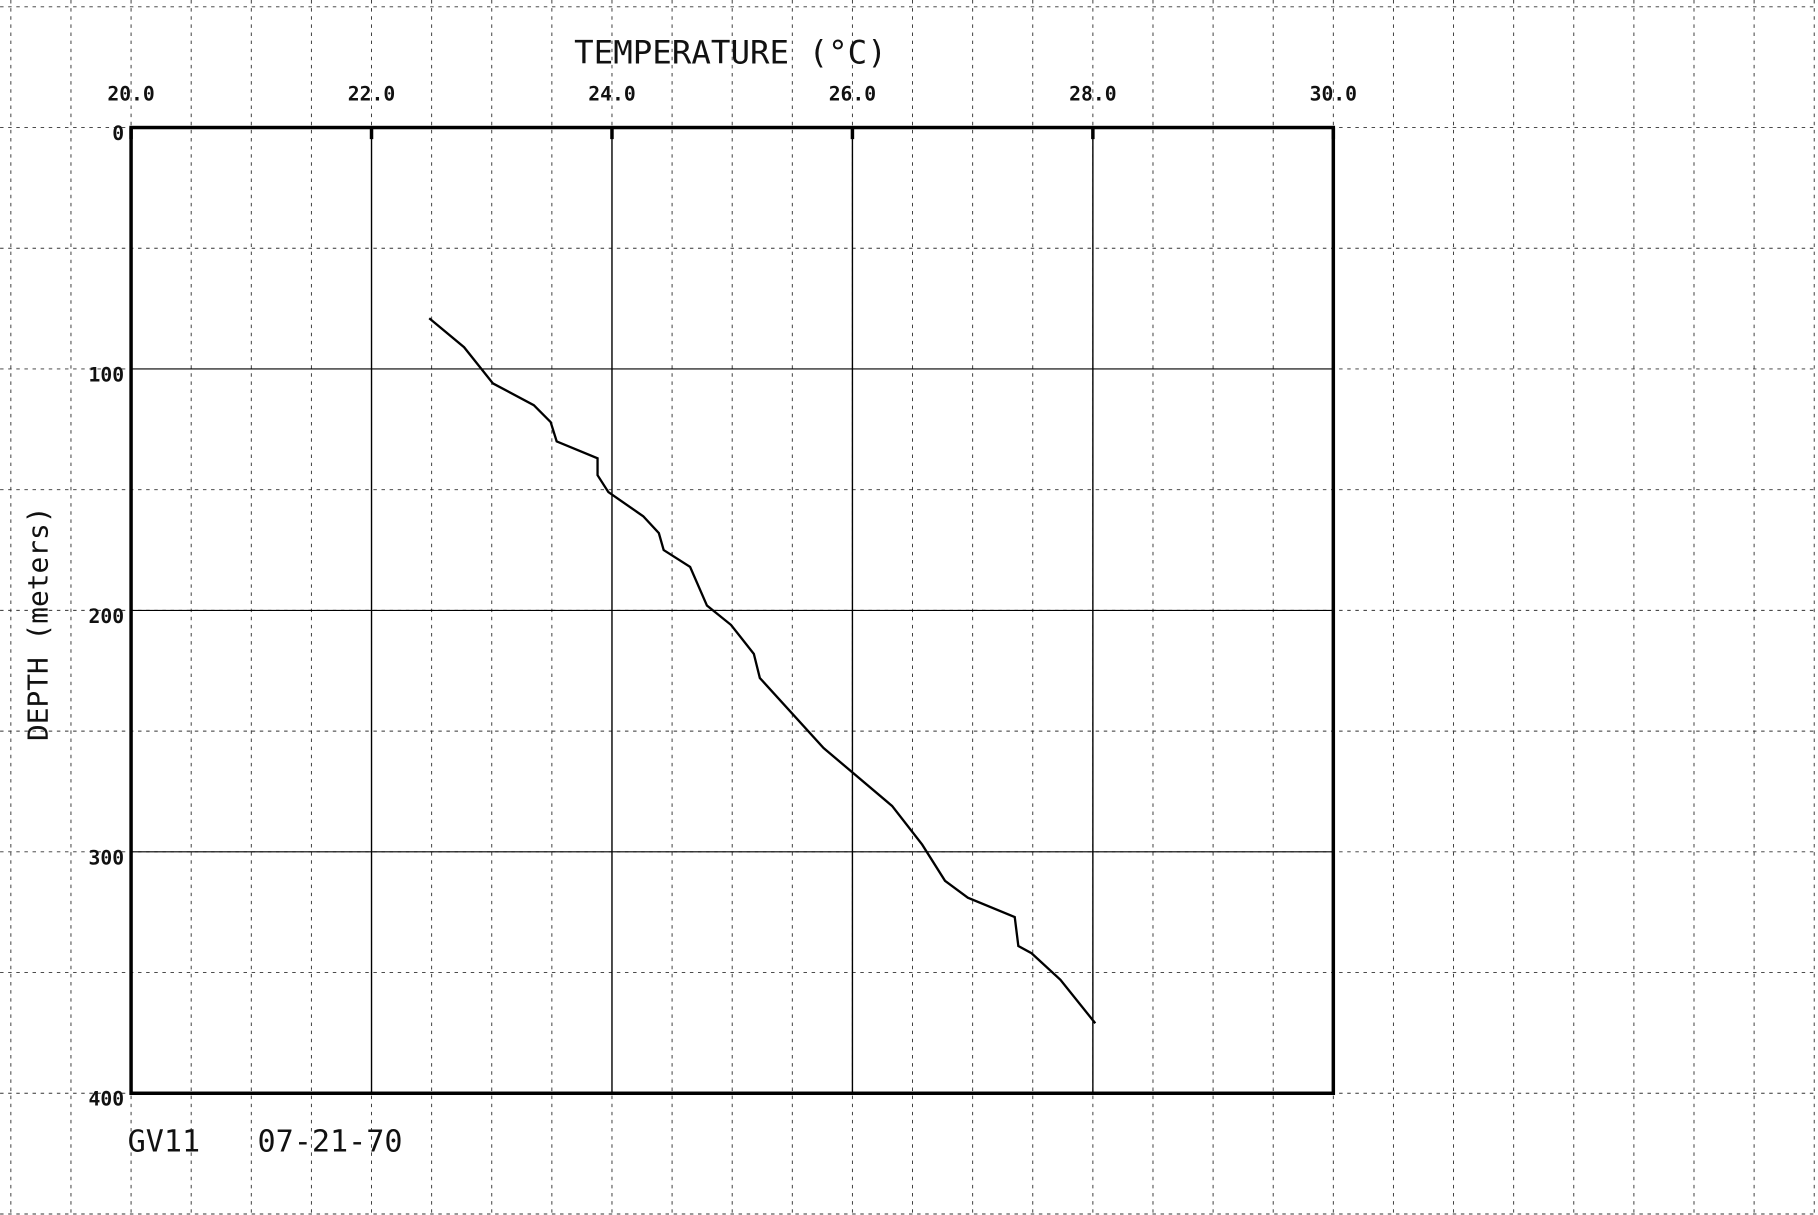 This screenshot has height=1215, width=1818. What do you see at coordinates (730, 52) in the screenshot?
I see `chart-title: TEMPERATURE (°C)` at bounding box center [730, 52].